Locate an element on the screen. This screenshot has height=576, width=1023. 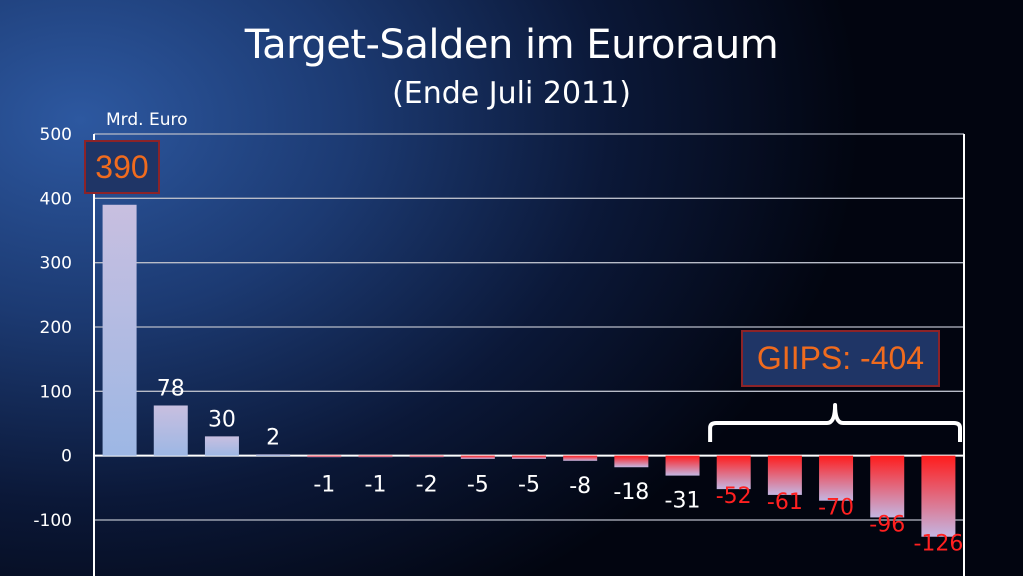
unit-label: Mrd. Euro is located at coordinates (147, 120).